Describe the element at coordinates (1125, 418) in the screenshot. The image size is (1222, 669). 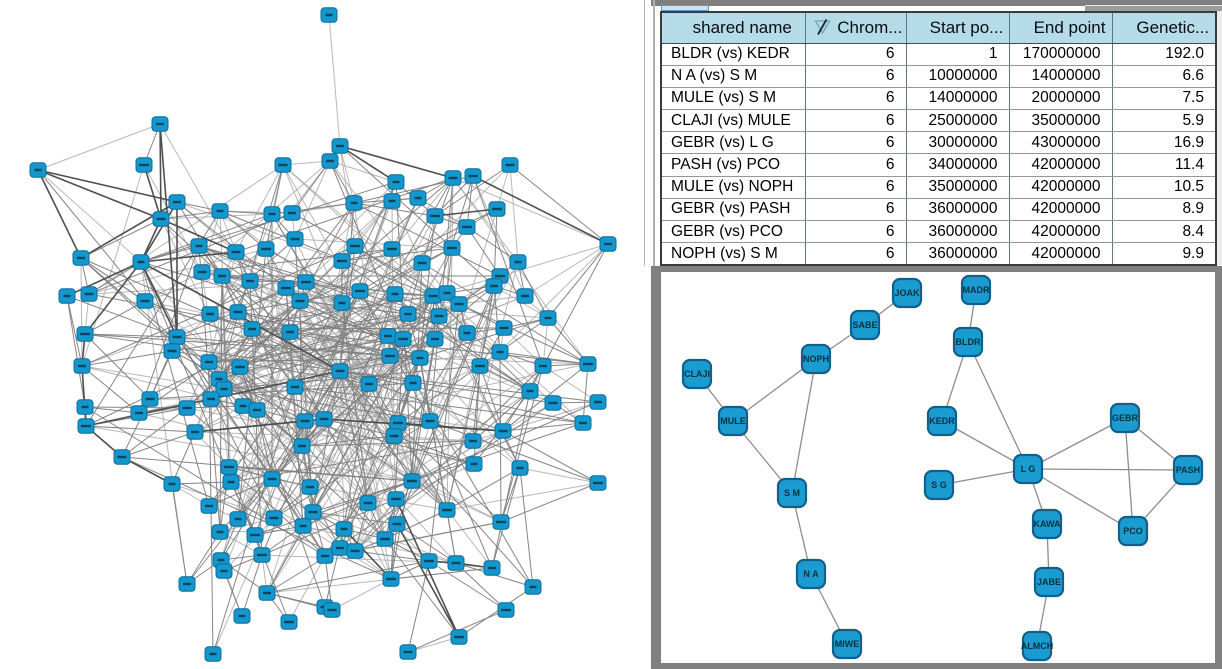
I see `svg-text: GEBR` at that location.